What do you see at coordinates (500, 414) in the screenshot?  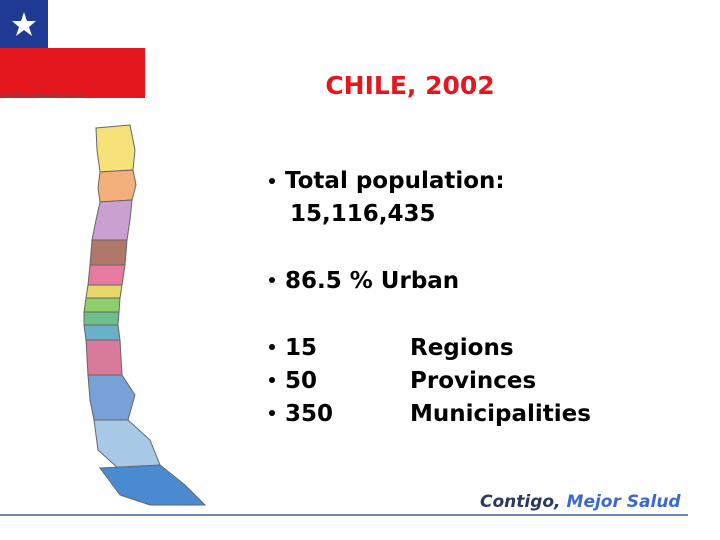 I see `division-name: Municipalities` at bounding box center [500, 414].